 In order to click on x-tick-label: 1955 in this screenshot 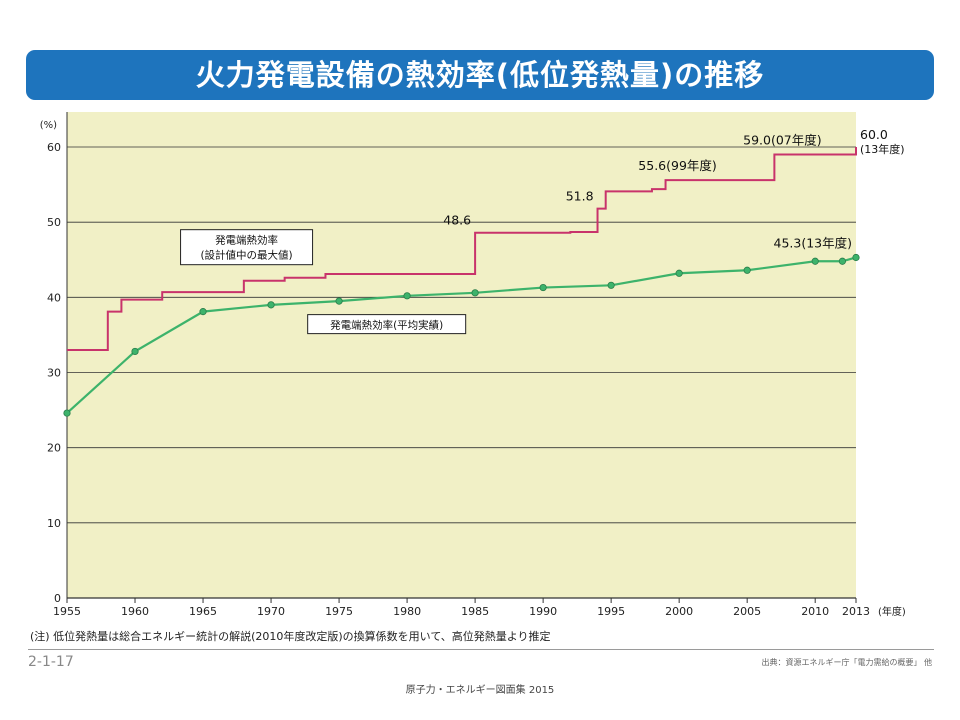, I will do `click(67, 611)`.